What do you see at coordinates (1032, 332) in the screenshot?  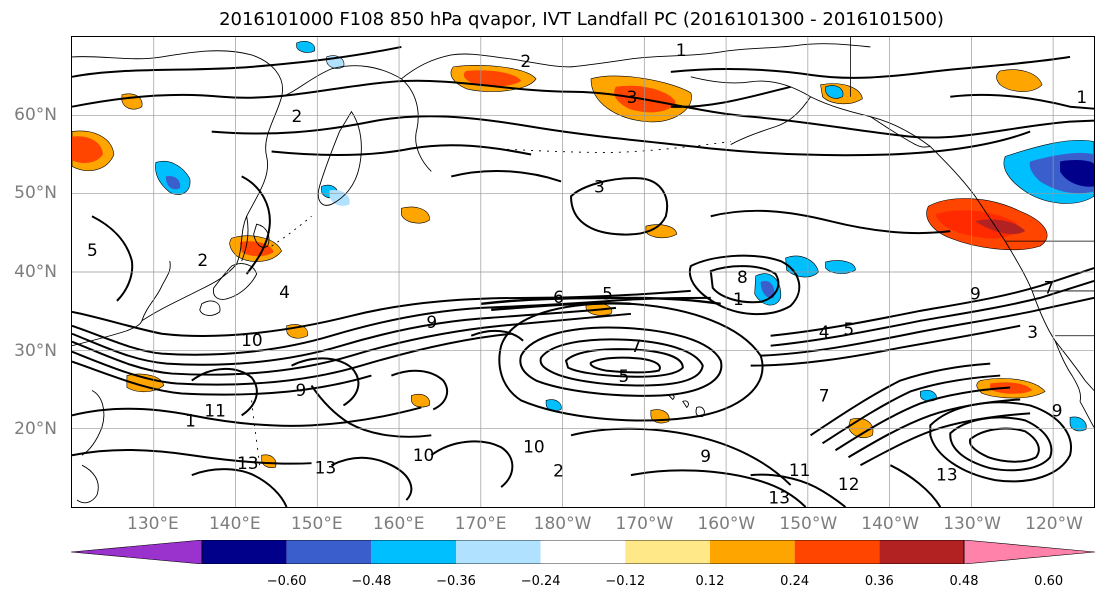 I see `contour-label: 3` at bounding box center [1032, 332].